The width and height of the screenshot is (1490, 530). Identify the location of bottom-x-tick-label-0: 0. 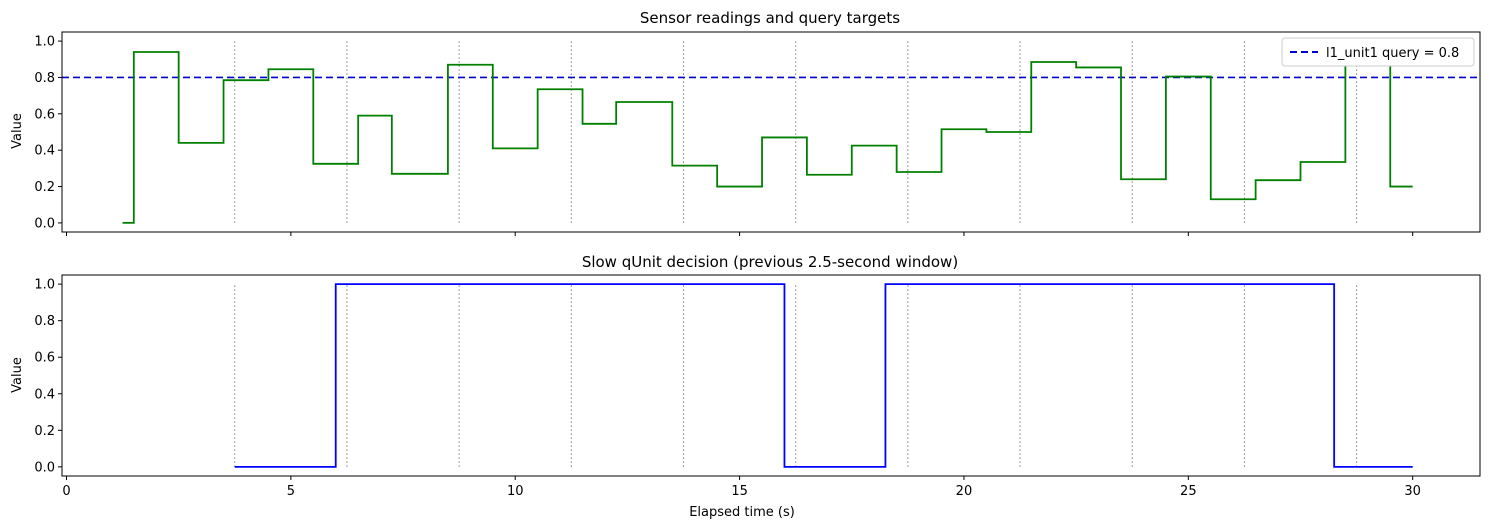
(66, 491).